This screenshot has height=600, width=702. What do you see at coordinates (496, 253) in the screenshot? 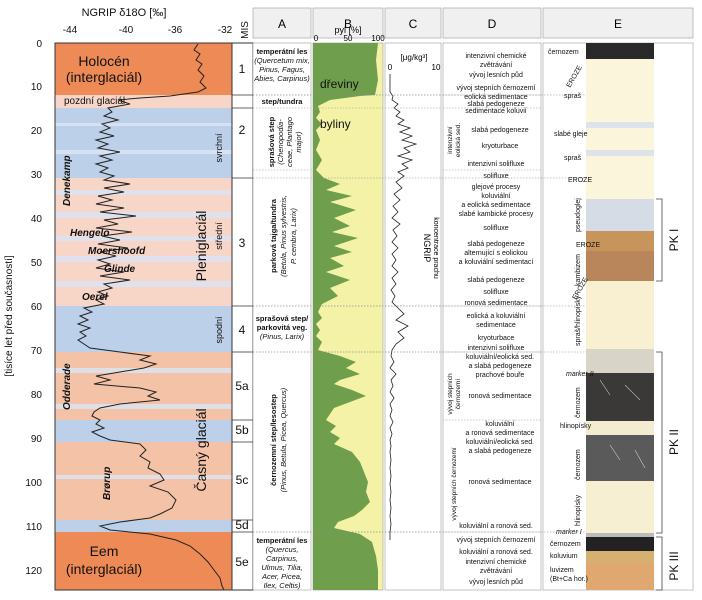
I see `svg-text: alternující s eolickou` at bounding box center [496, 253].